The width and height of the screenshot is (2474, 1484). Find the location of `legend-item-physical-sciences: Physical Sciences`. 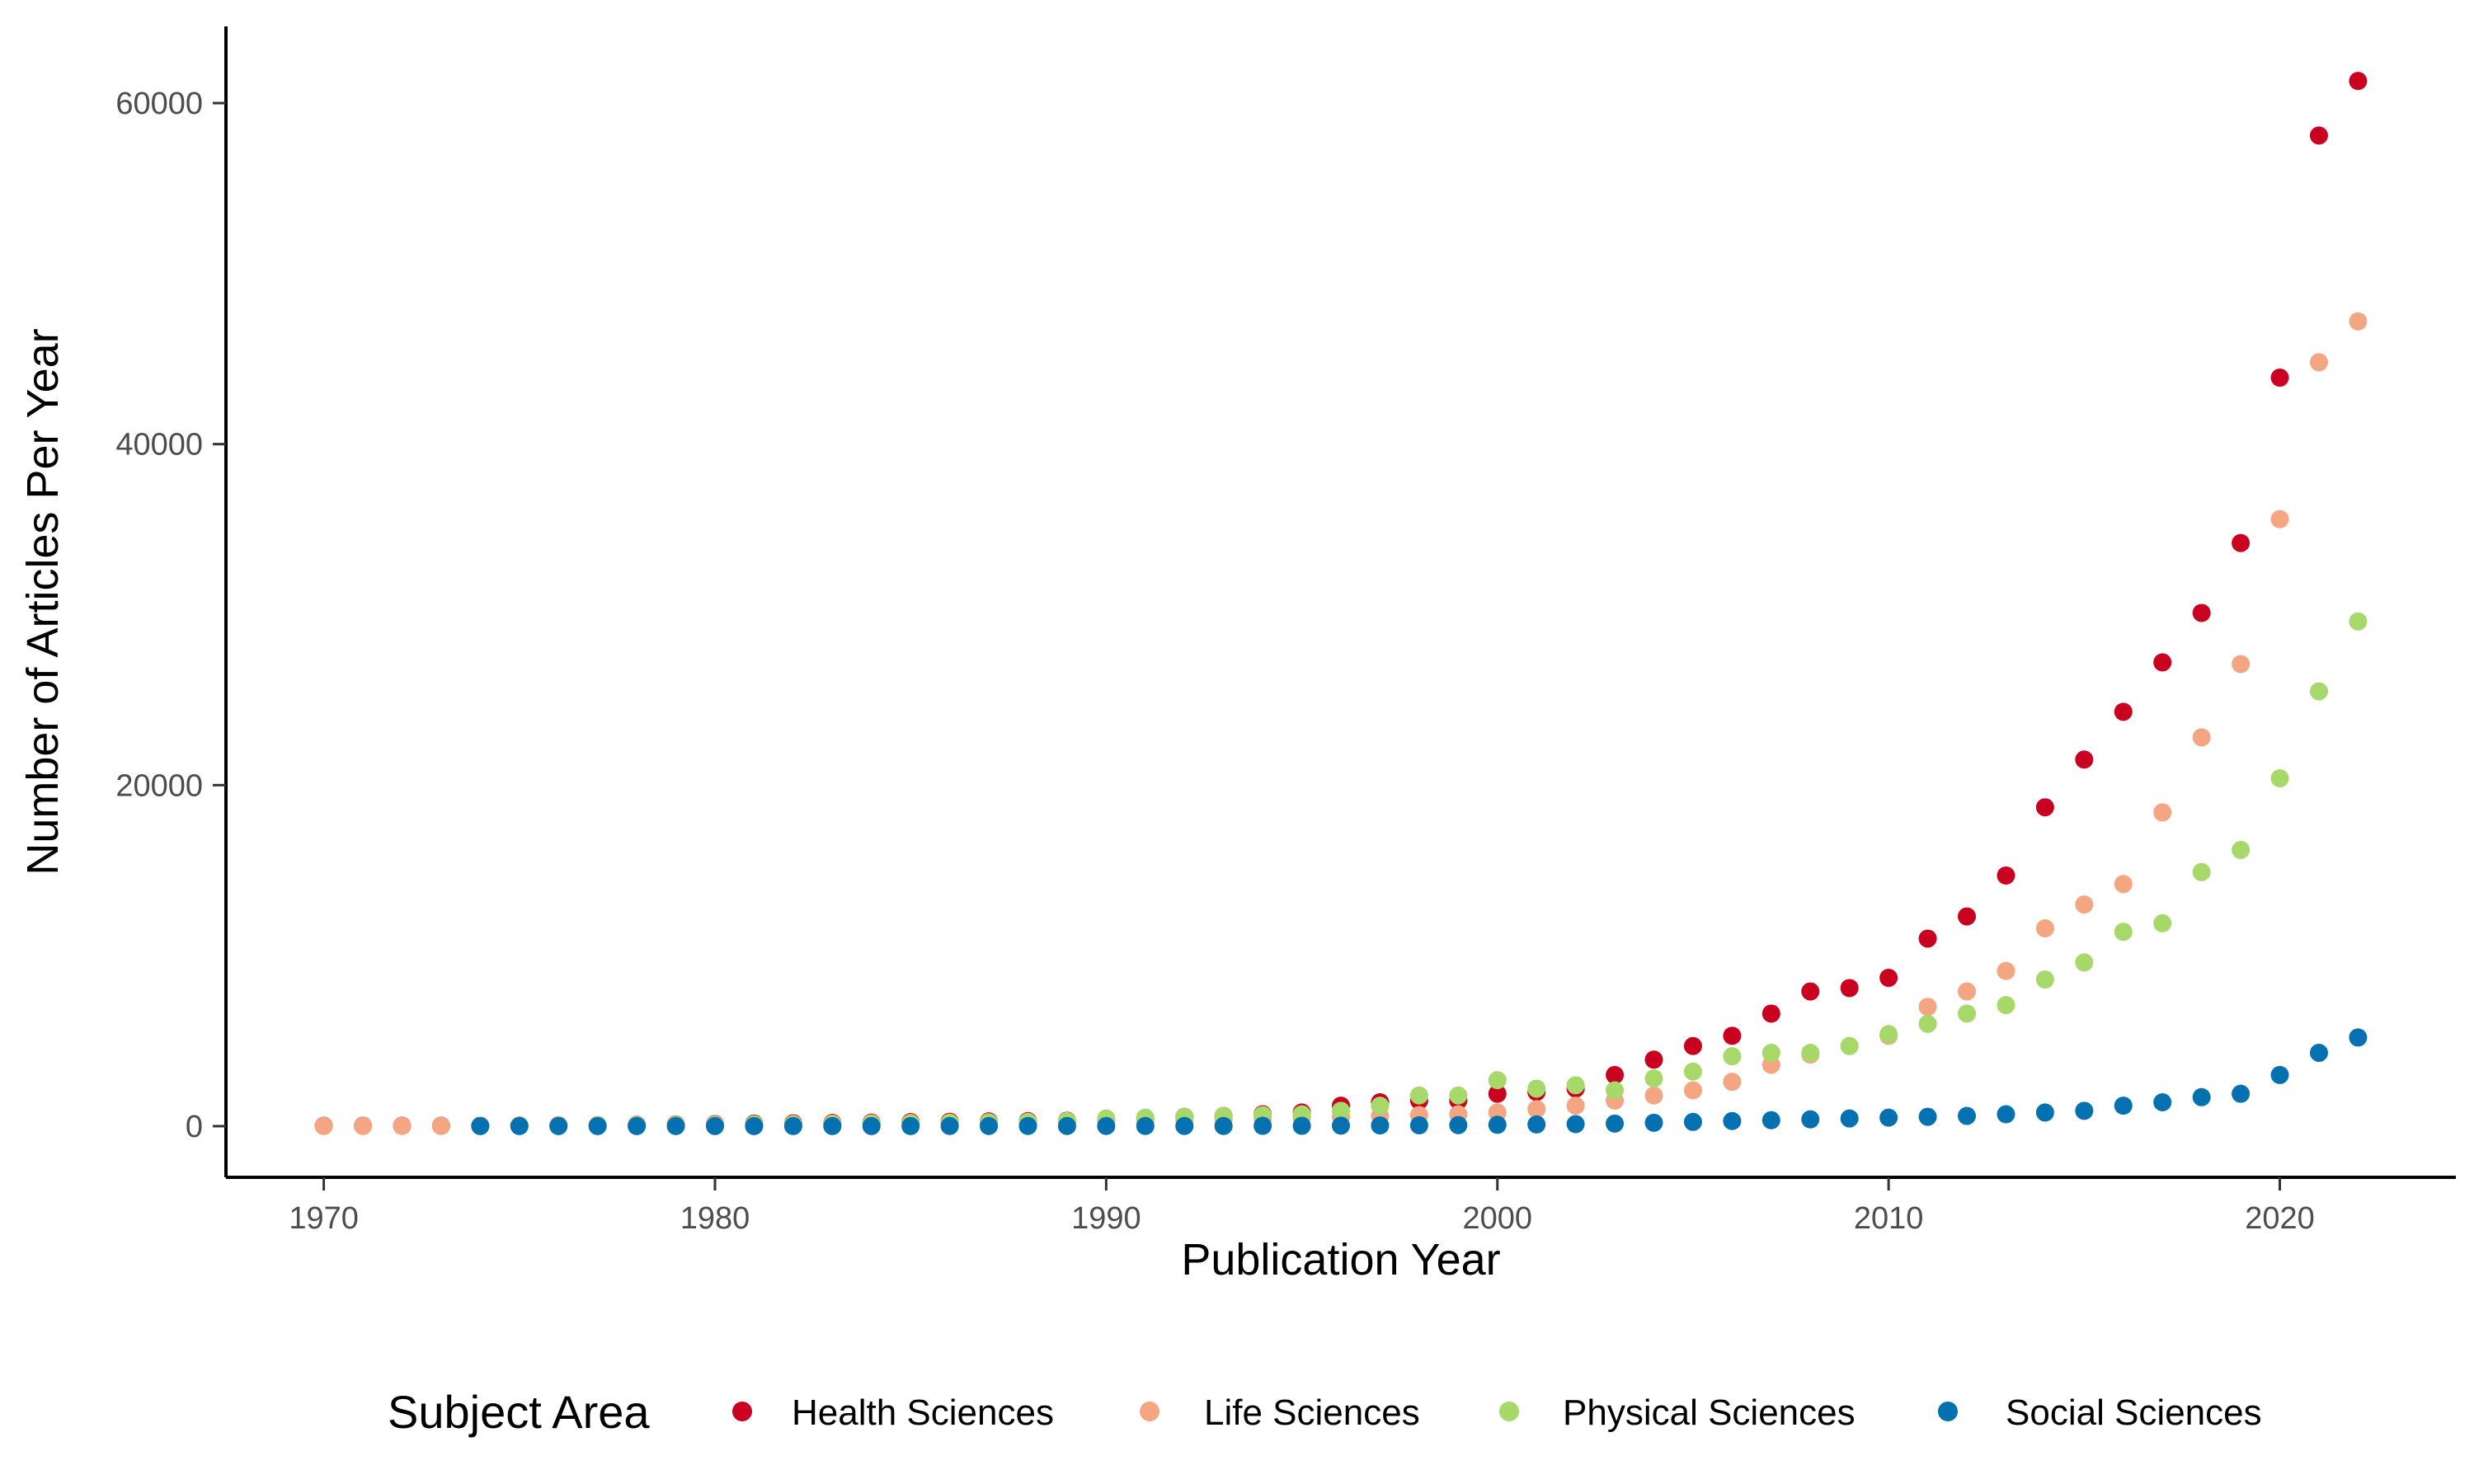

legend-item-physical-sciences: Physical Sciences is located at coordinates (1677, 1412).